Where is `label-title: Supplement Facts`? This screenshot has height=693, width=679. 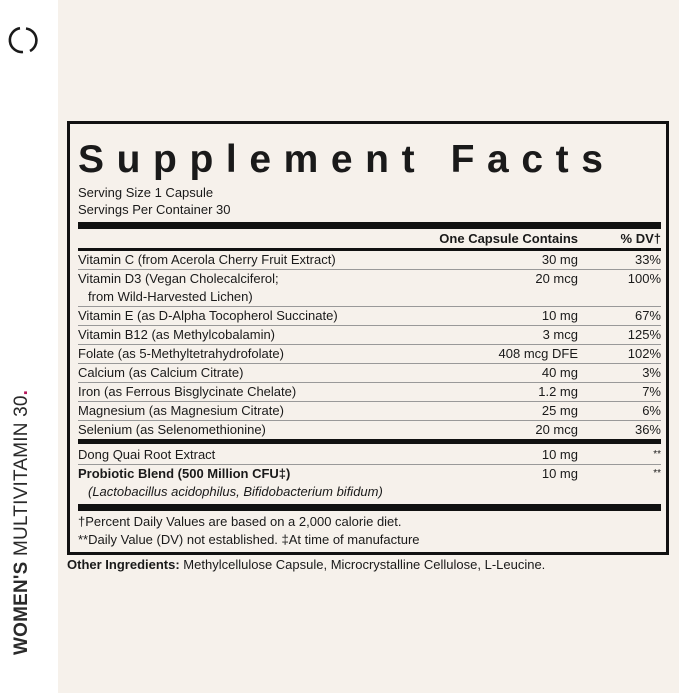 label-title: Supplement Facts is located at coordinates (347, 159).